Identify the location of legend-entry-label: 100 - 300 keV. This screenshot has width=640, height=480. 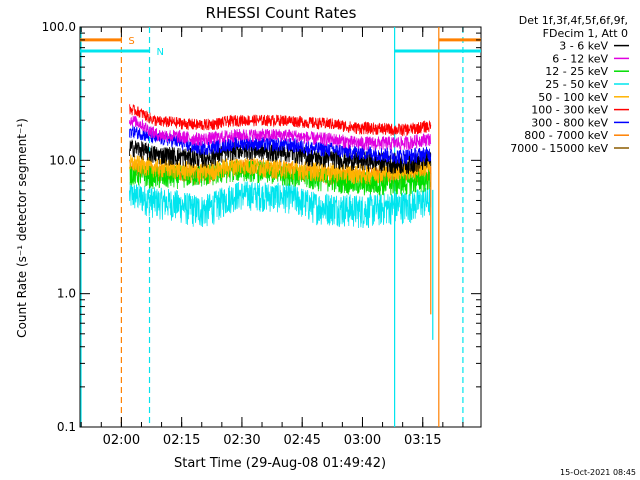
(569, 110).